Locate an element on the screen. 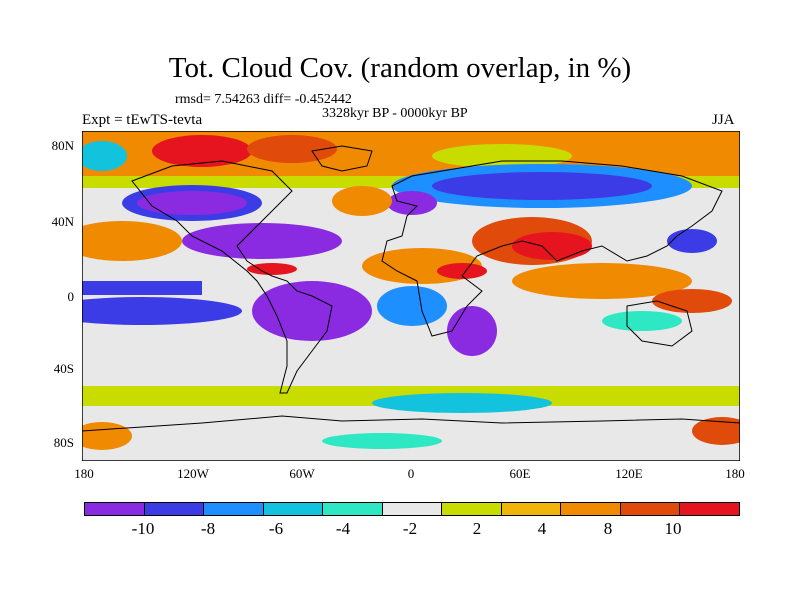  region-central-america-red is located at coordinates (272, 269).